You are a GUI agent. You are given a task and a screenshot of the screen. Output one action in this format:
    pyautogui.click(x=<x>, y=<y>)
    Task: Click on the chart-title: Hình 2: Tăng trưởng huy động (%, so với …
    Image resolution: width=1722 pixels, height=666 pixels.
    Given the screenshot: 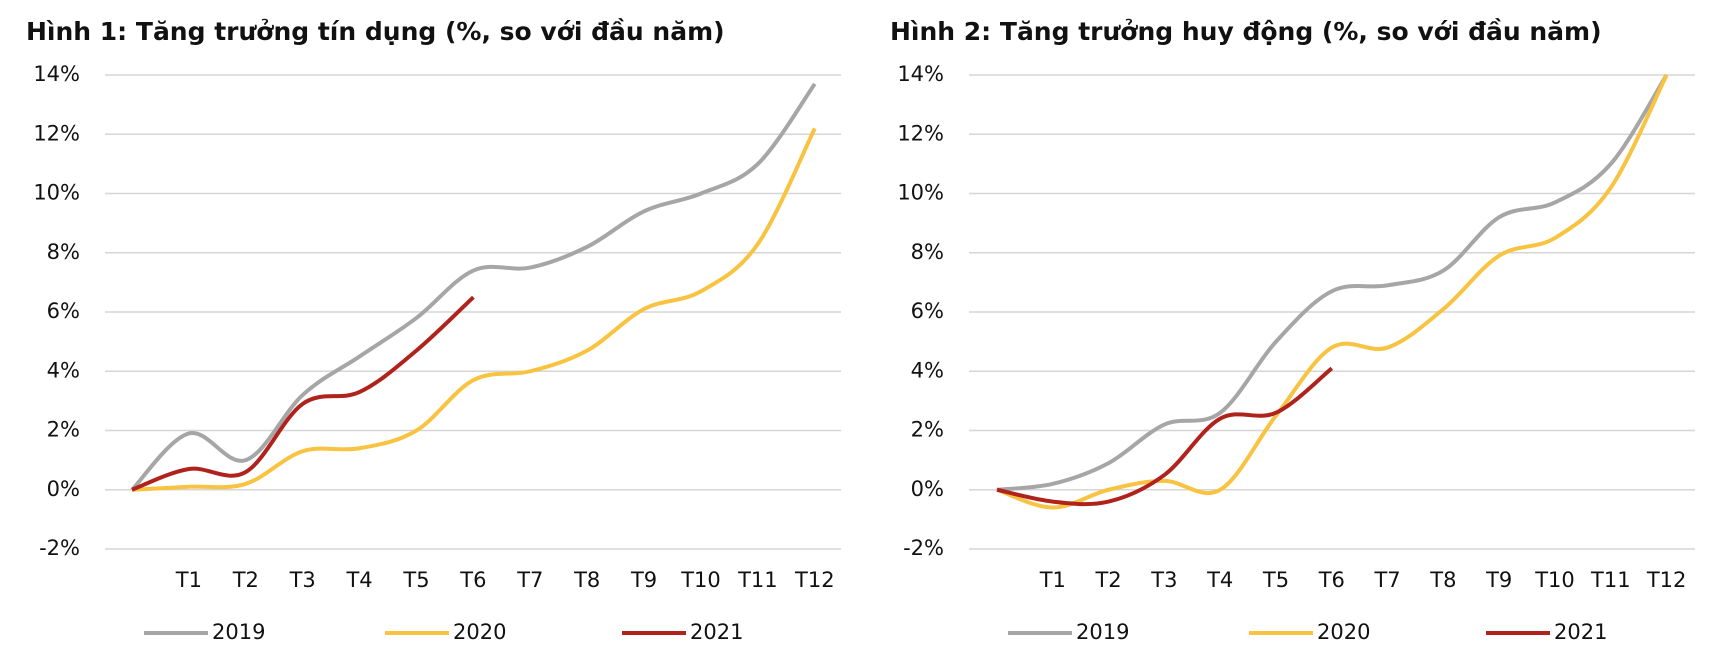 What is the action you would take?
    pyautogui.click(x=1246, y=31)
    